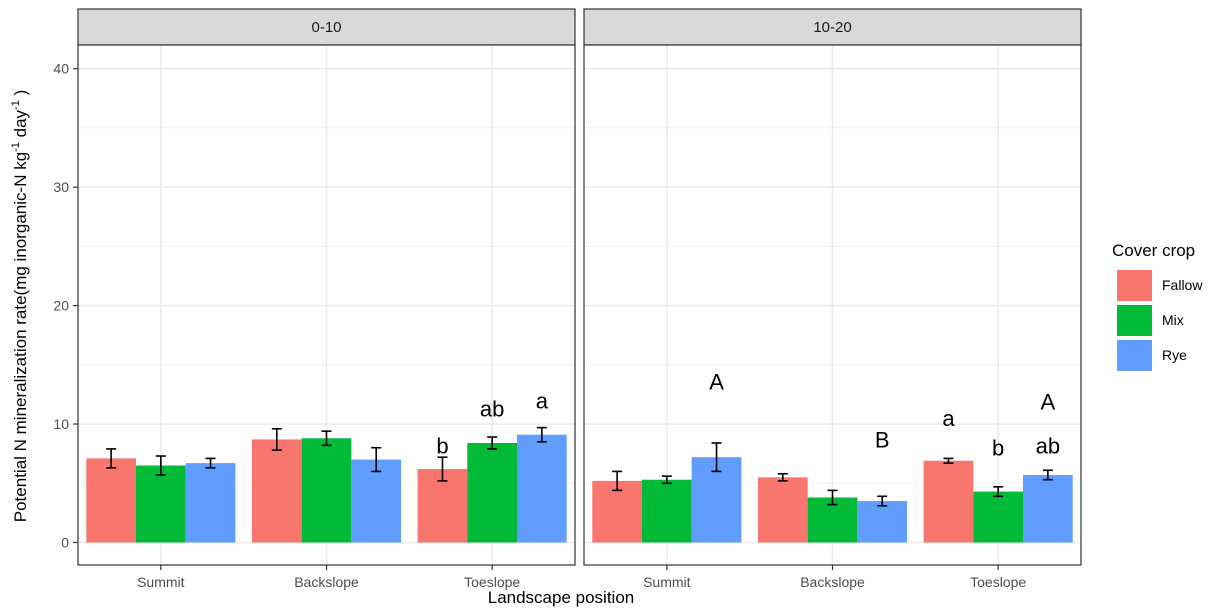 This screenshot has height=614, width=1232. Describe the element at coordinates (1174, 355) in the screenshot. I see `legend-label: Rye` at that location.